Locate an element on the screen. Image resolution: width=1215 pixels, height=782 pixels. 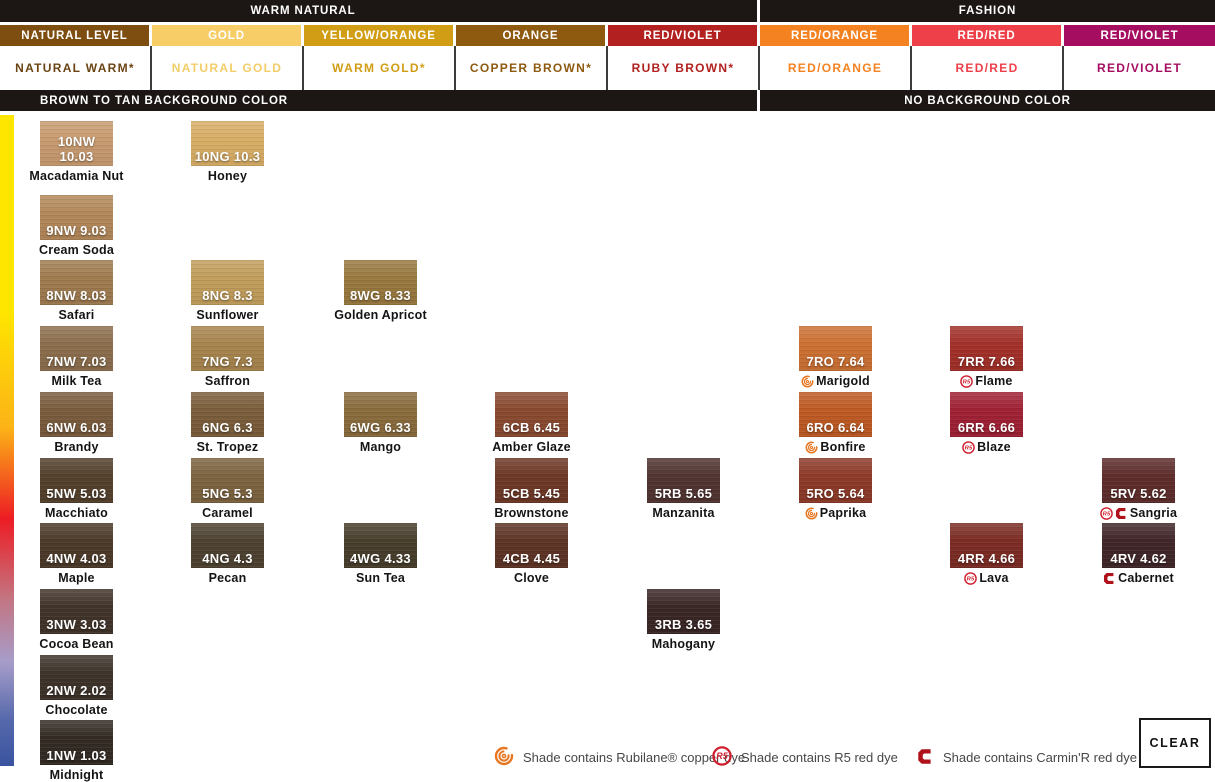
legend-r5: R5 Shade contains R5 red dye is located at coordinates (805, 757).